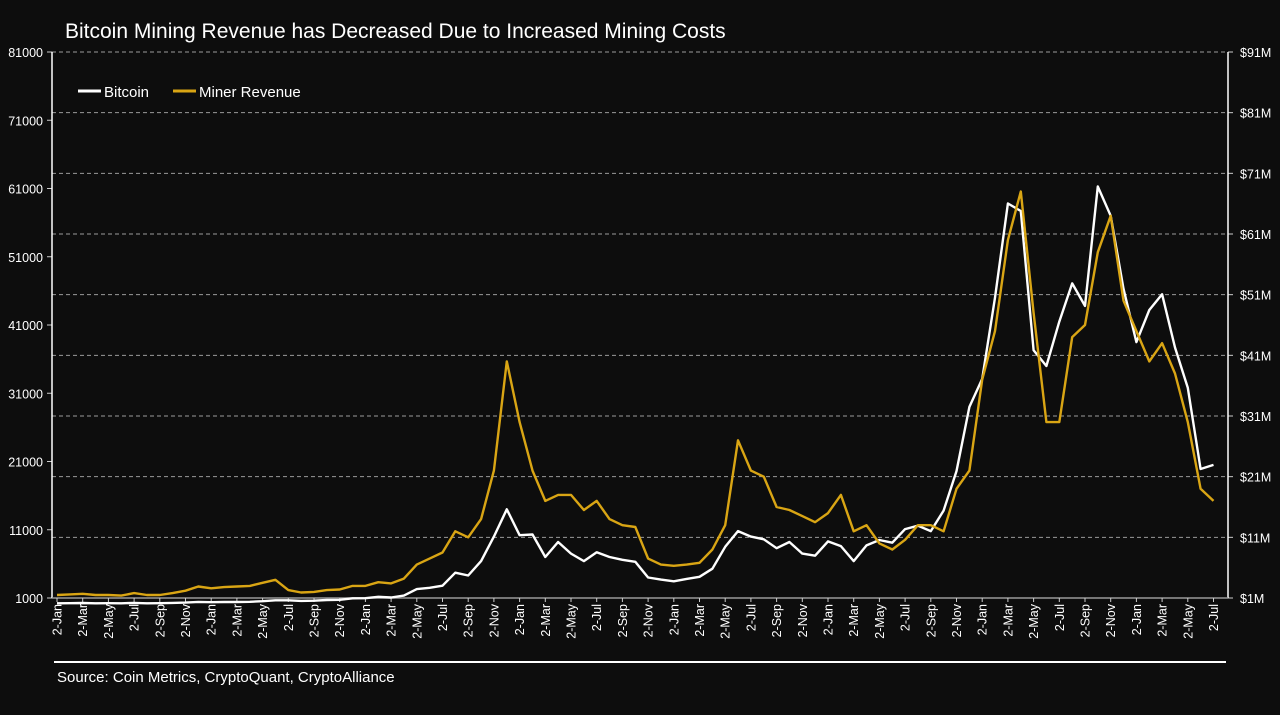 This screenshot has height=715, width=1280. What do you see at coordinates (1255, 174) in the screenshot?
I see `right-axis-tick-label: $71M` at bounding box center [1255, 174].